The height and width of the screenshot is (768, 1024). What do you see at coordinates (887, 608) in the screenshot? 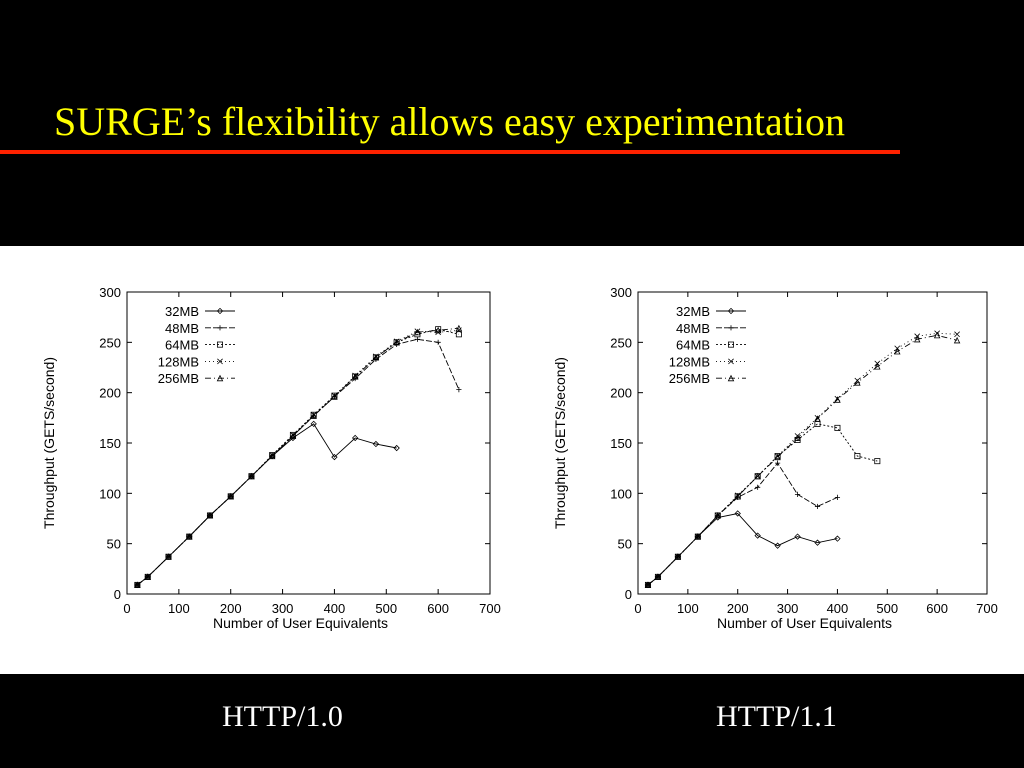
I see `x-tick-label: 500` at bounding box center [887, 608].